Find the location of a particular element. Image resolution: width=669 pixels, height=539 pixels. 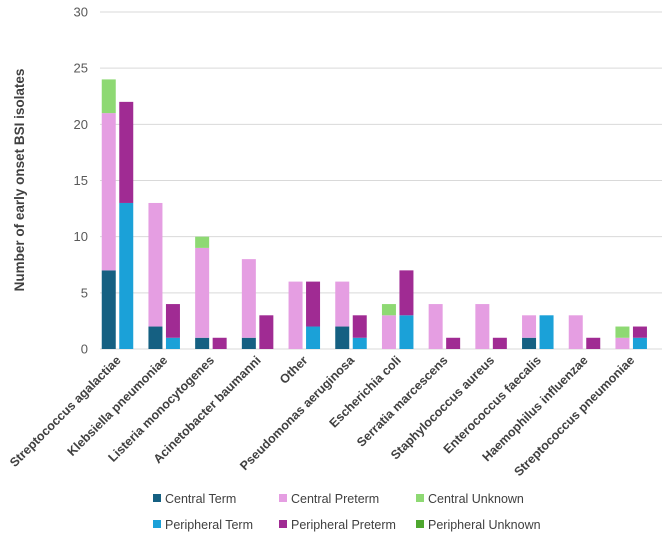

legend-label: Peripheral Term is located at coordinates (209, 525).